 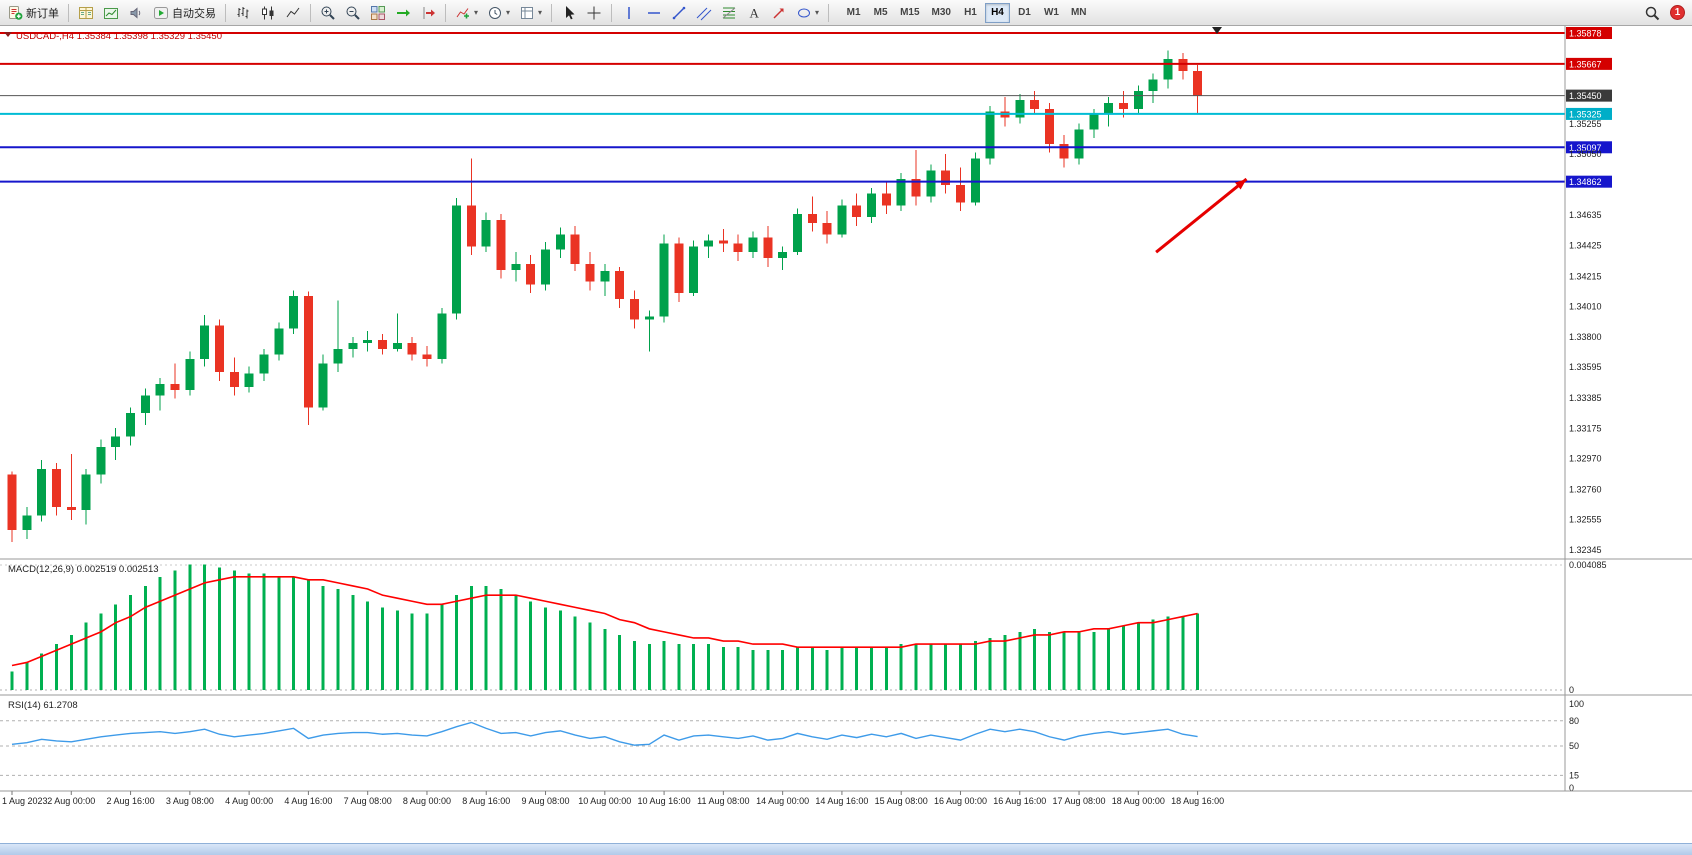 What do you see at coordinates (909, 13) in the screenshot?
I see `timeframe-m15-button: M15` at bounding box center [909, 13].